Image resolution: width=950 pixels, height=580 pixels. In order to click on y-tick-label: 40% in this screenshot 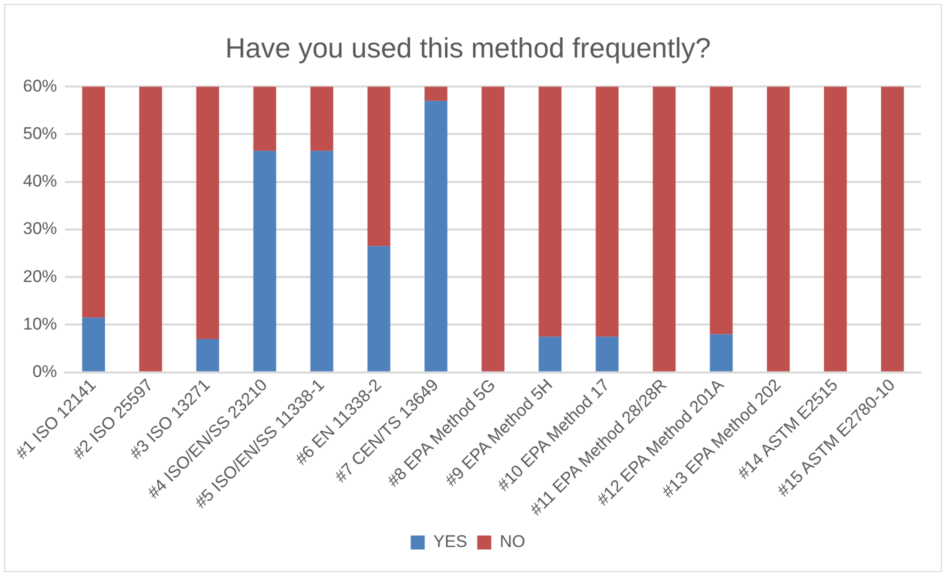, I will do `click(40, 181)`.